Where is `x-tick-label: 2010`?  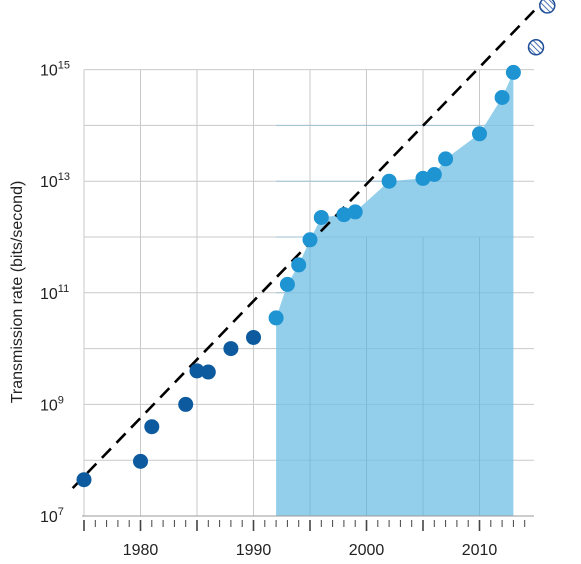
x-tick-label: 2010 is located at coordinates (480, 550).